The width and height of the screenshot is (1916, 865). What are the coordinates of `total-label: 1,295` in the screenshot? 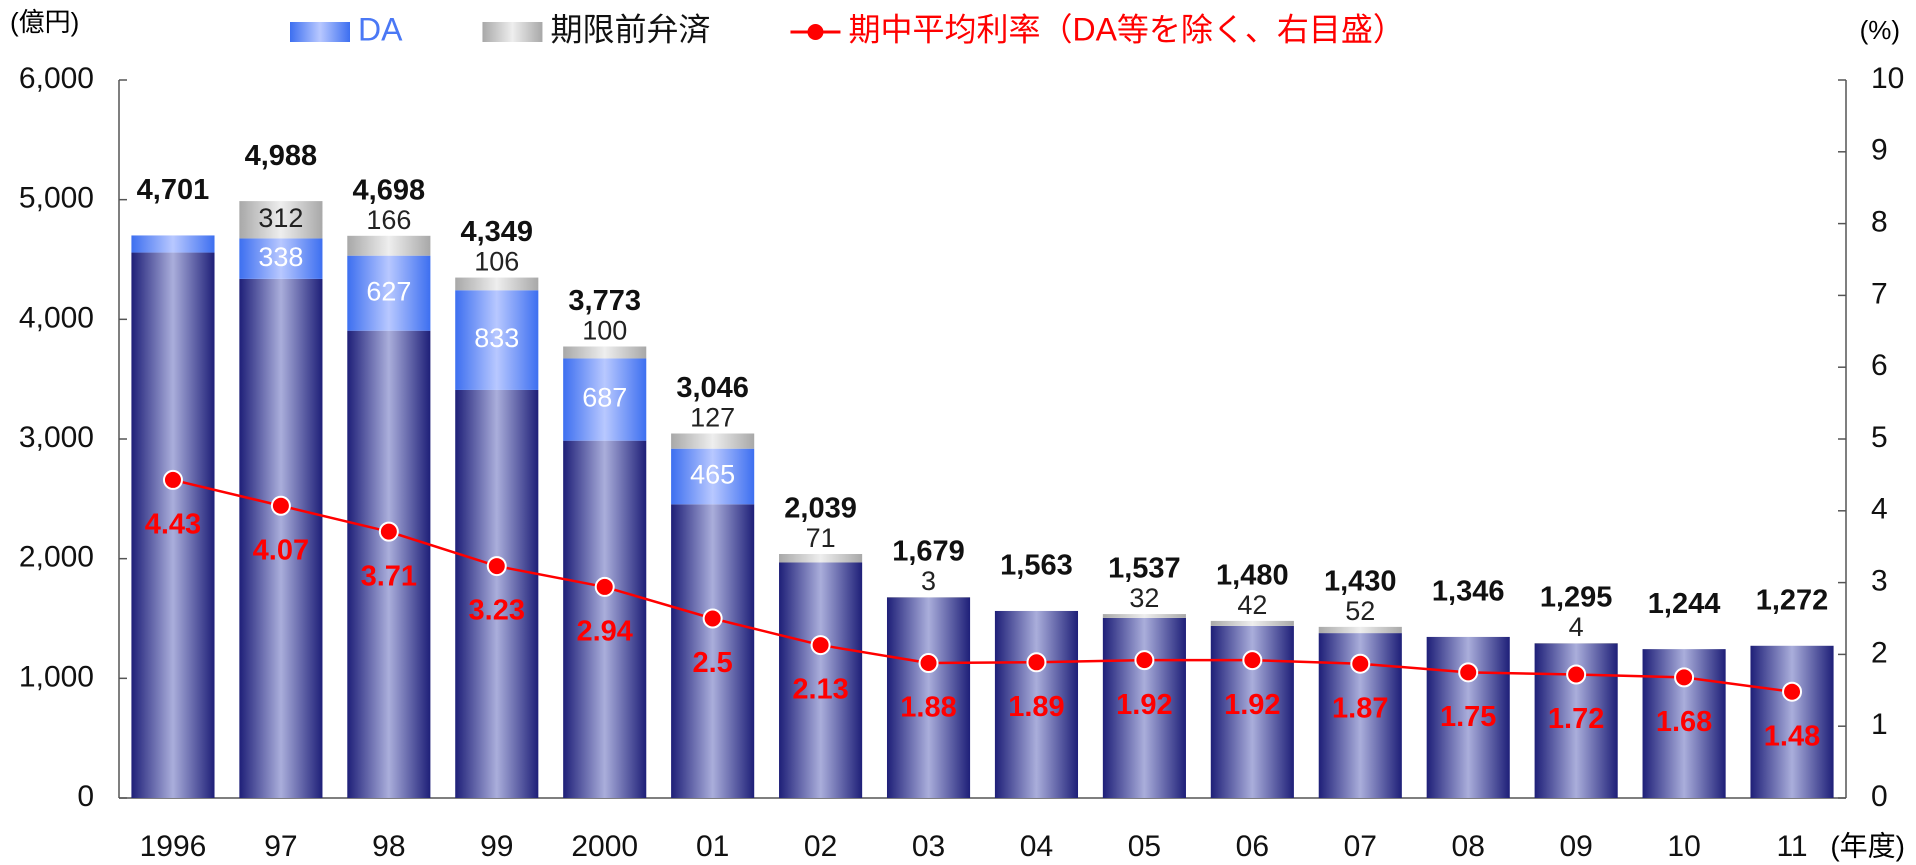 It's located at (1576, 598).